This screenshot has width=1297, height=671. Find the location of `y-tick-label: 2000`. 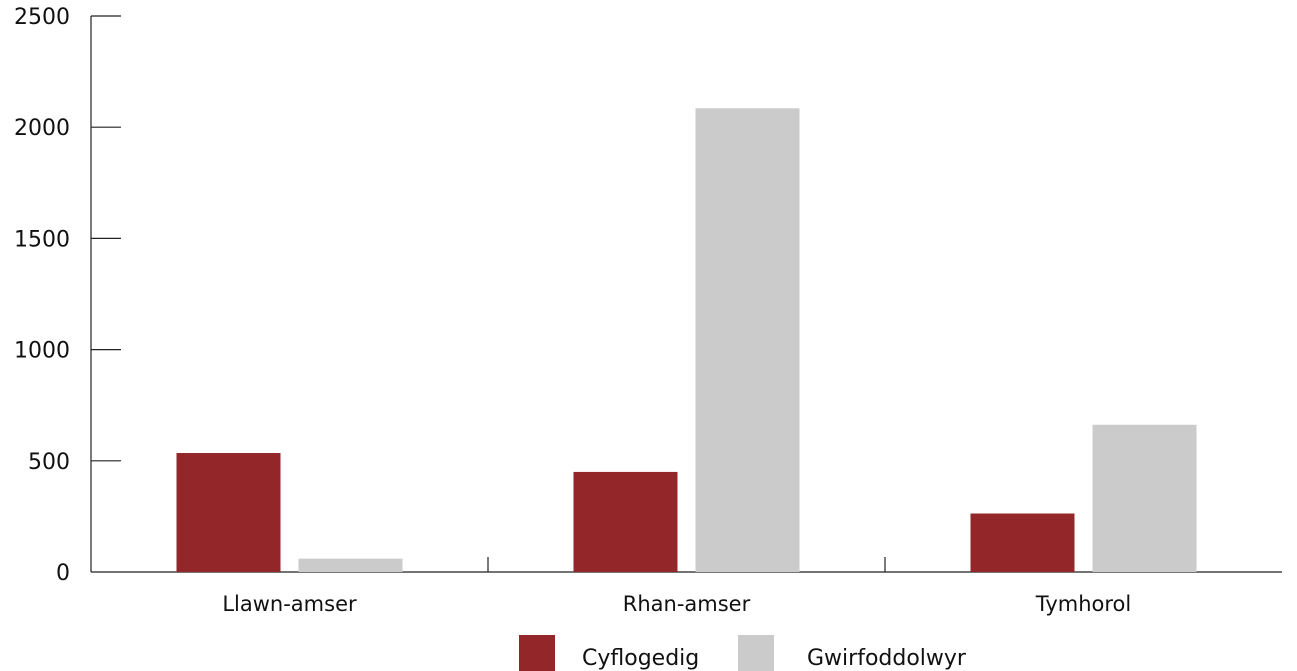

y-tick-label: 2000 is located at coordinates (42, 128).